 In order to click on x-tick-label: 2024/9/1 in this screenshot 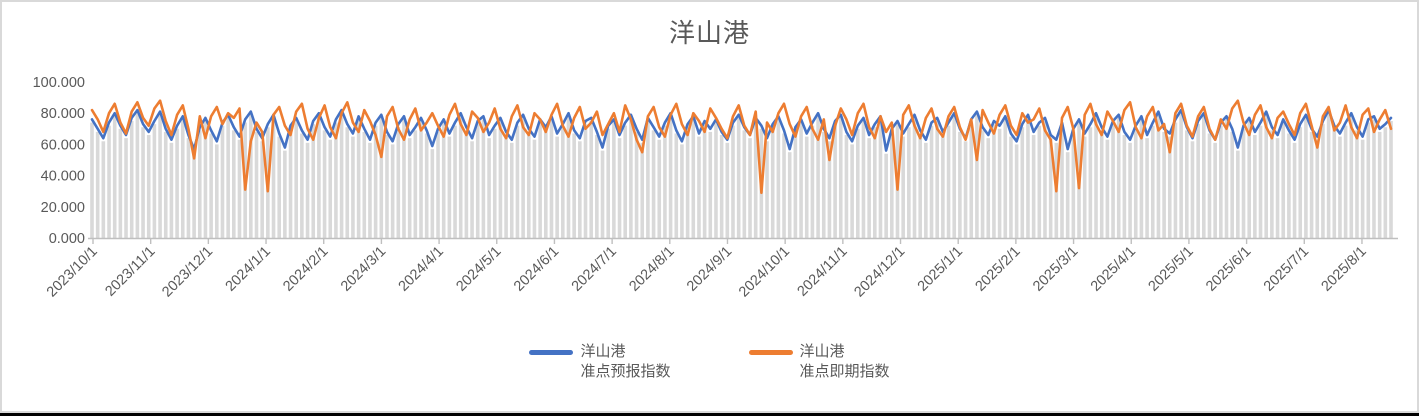, I will do `click(709, 269)`.